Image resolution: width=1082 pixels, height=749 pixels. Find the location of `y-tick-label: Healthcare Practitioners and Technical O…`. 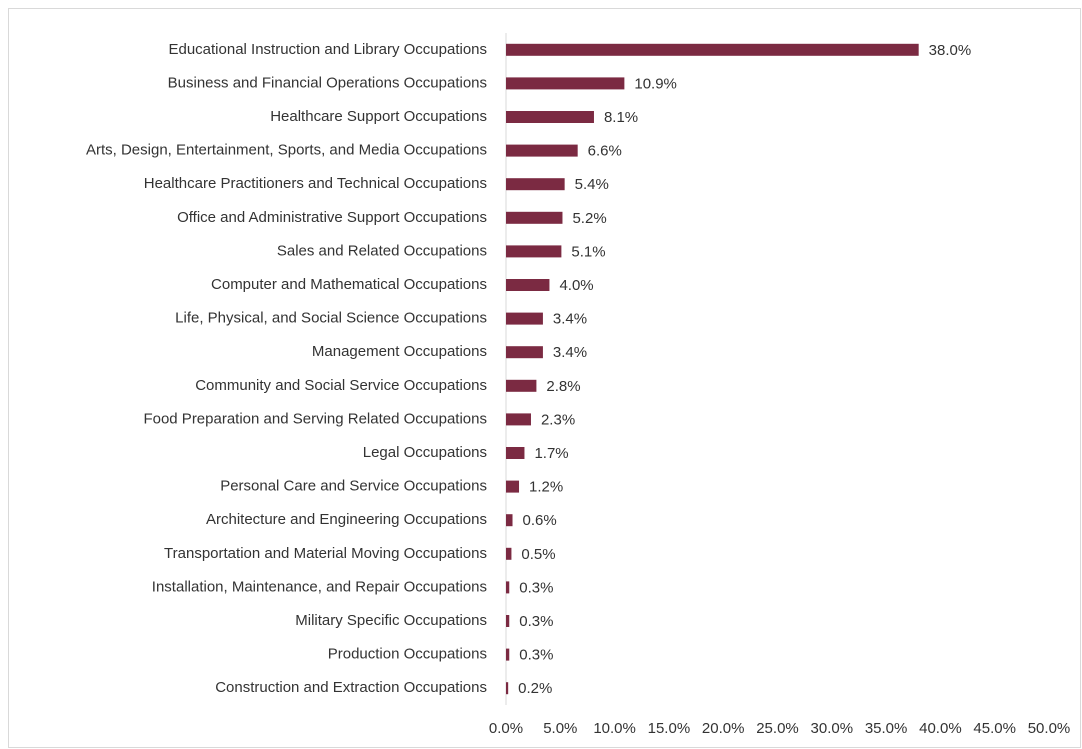

y-tick-label: Healthcare Practitioners and Technical O… is located at coordinates (315, 183).